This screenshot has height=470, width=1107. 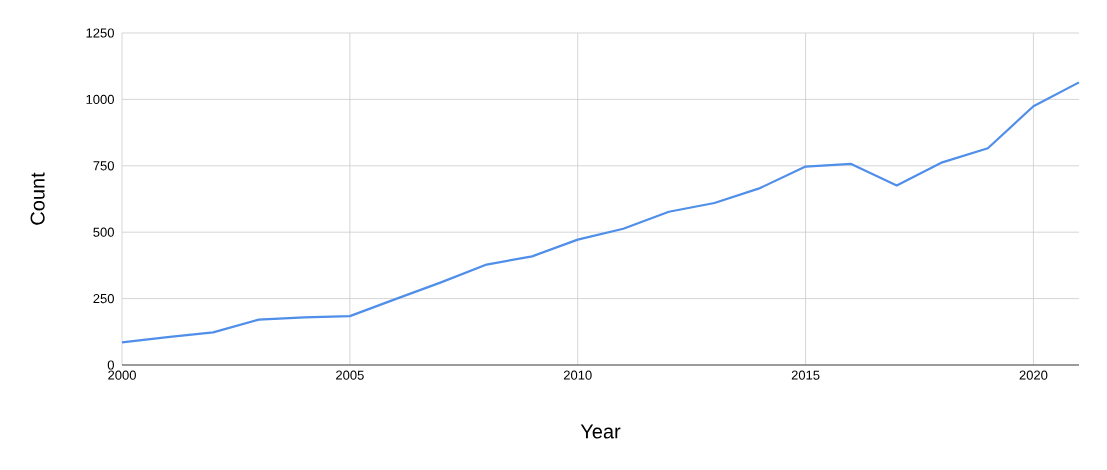 I want to click on y-tick-label: 0, so click(x=110, y=365).